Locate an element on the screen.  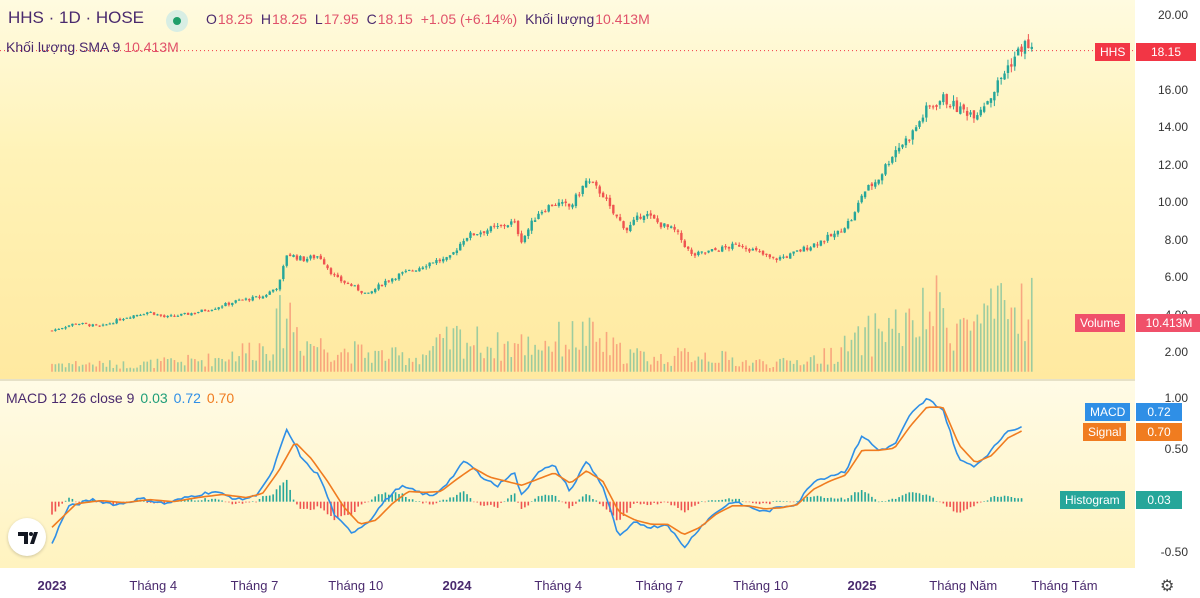
price-tick-label: 12.00 is located at coordinates (1172, 164).